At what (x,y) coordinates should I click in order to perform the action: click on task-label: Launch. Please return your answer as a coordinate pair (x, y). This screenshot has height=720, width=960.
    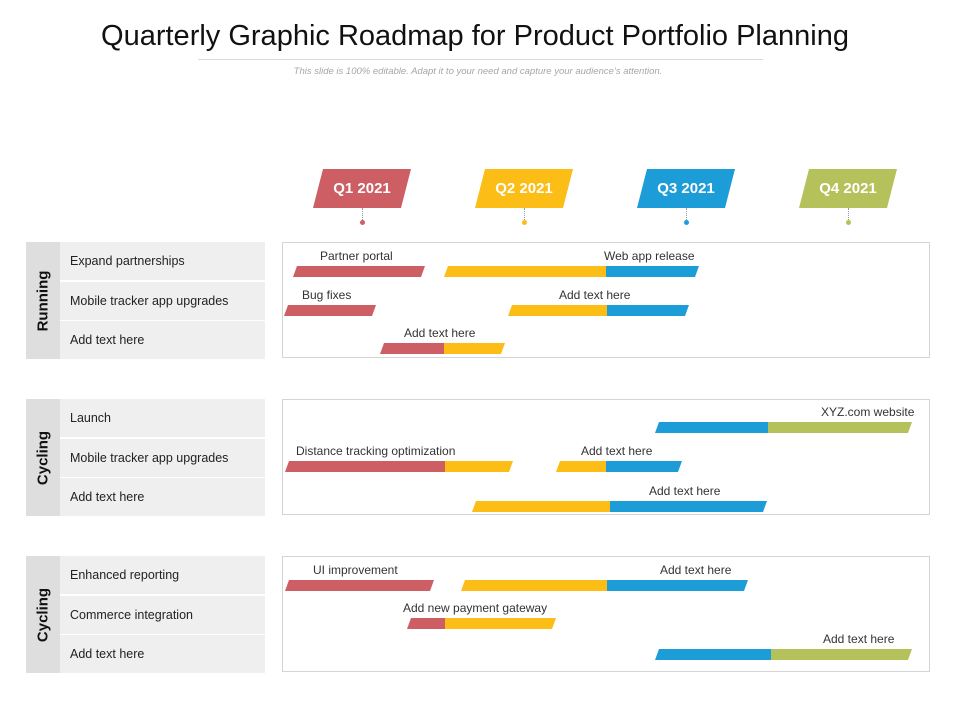
    Looking at the image, I should click on (91, 418).